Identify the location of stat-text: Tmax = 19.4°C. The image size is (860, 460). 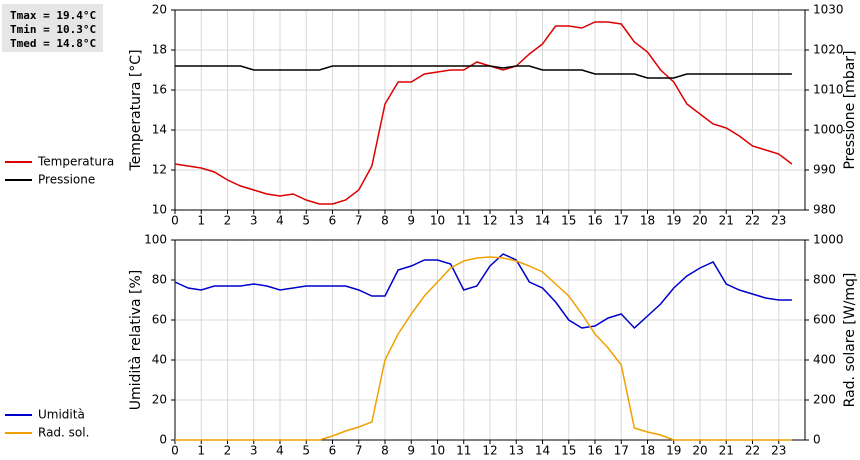
(53, 15).